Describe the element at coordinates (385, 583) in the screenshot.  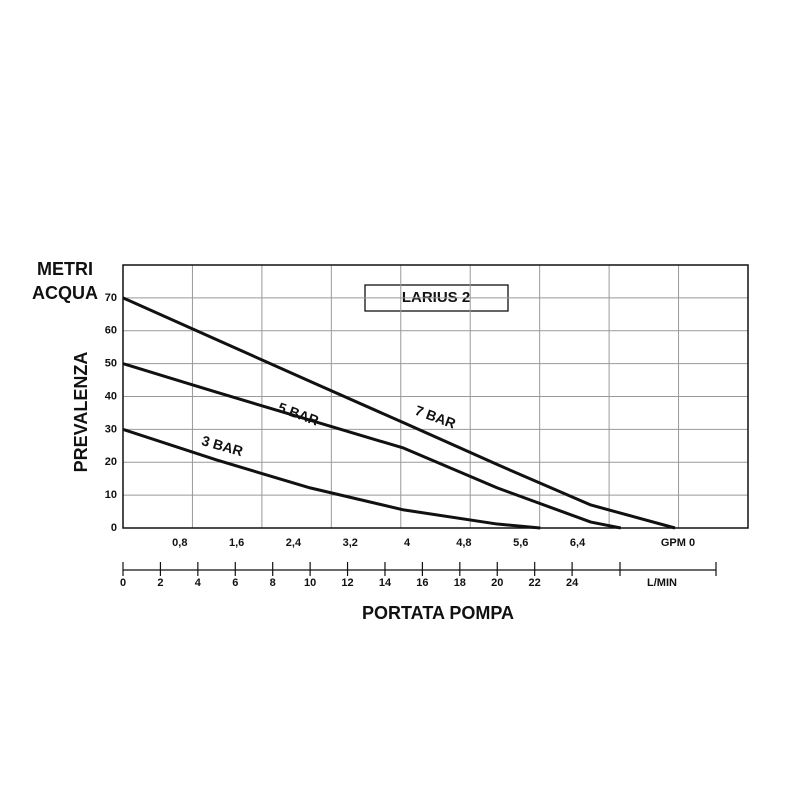
I see `x-tick-label: 14` at that location.